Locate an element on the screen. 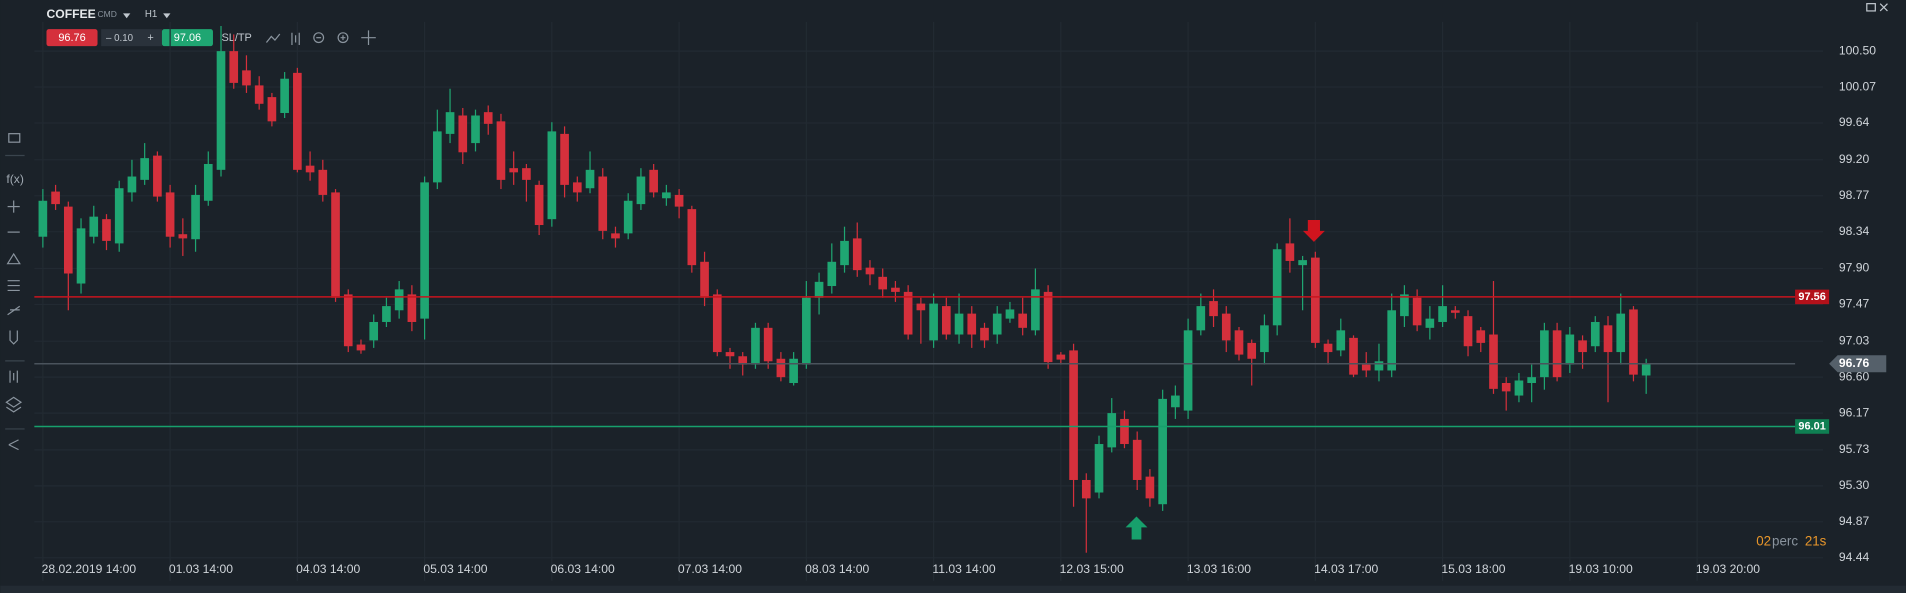 The image size is (1906, 593). left-toolbar is located at coordinates (15, 292).